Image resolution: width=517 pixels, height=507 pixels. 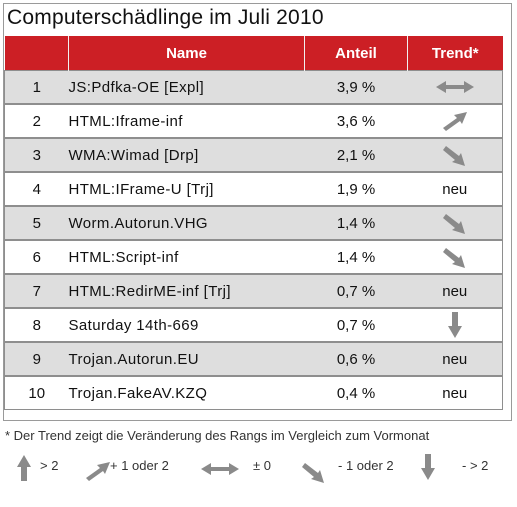 What do you see at coordinates (475, 465) in the screenshot?
I see `legend-label: - > 2` at bounding box center [475, 465].